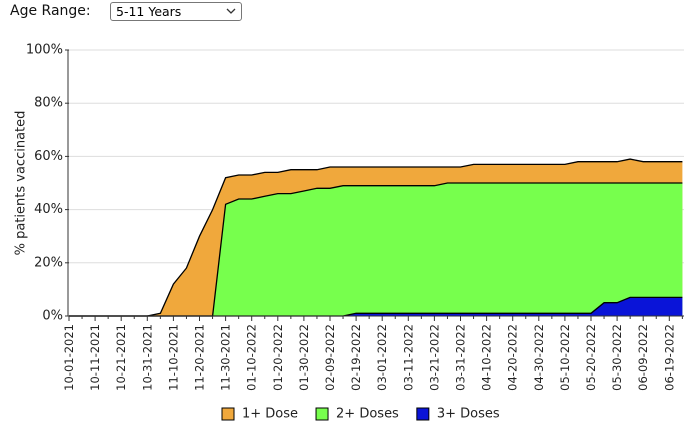 This screenshot has width=684, height=424. I want to click on x-tick-label: 04-30-2022, so click(539, 357).